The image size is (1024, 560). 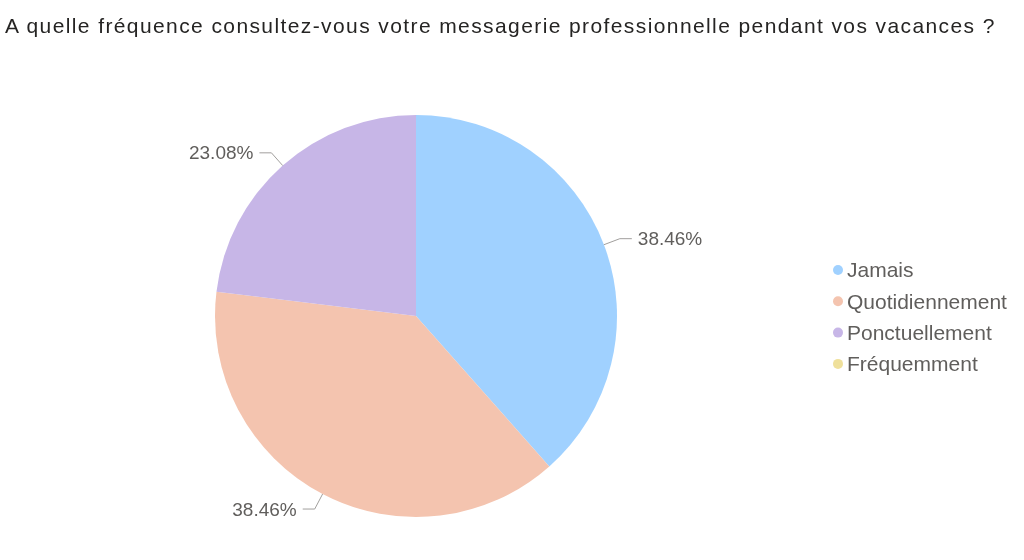 I want to click on legend-label: Jamais, so click(x=880, y=270).